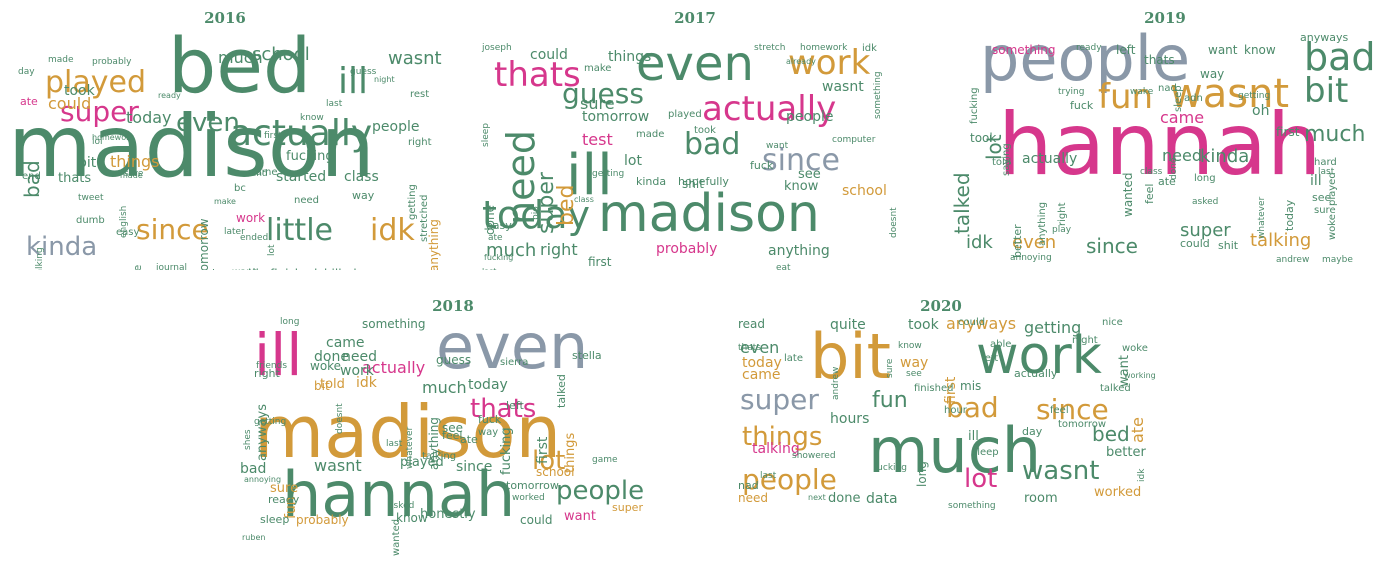 The height and width of the screenshot is (571, 1400). I want to click on cloud-word: whatever, so click(410, 447).